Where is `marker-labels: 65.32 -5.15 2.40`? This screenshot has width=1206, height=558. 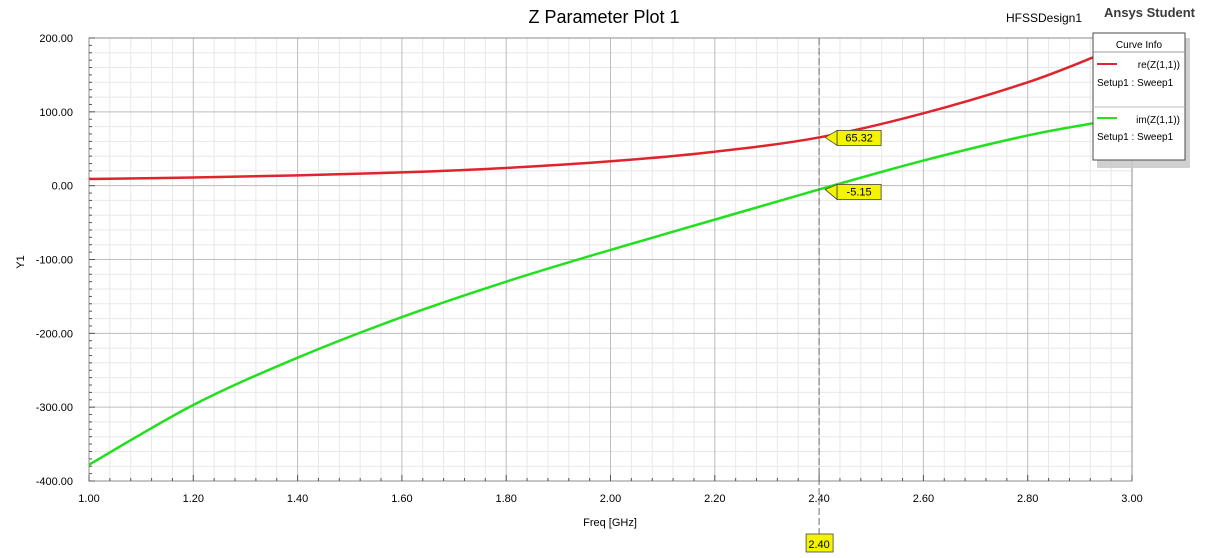 marker-labels: 65.32 -5.15 2.40 is located at coordinates (843, 341).